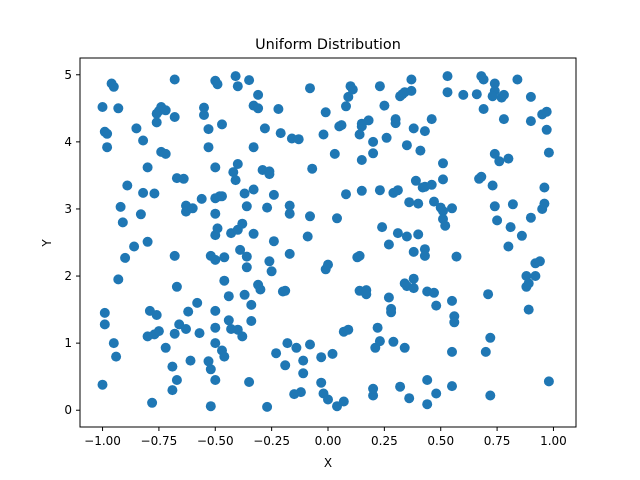 The width and height of the screenshot is (640, 480). What do you see at coordinates (68, 410) in the screenshot?
I see `y-tick-label: 0` at bounding box center [68, 410].